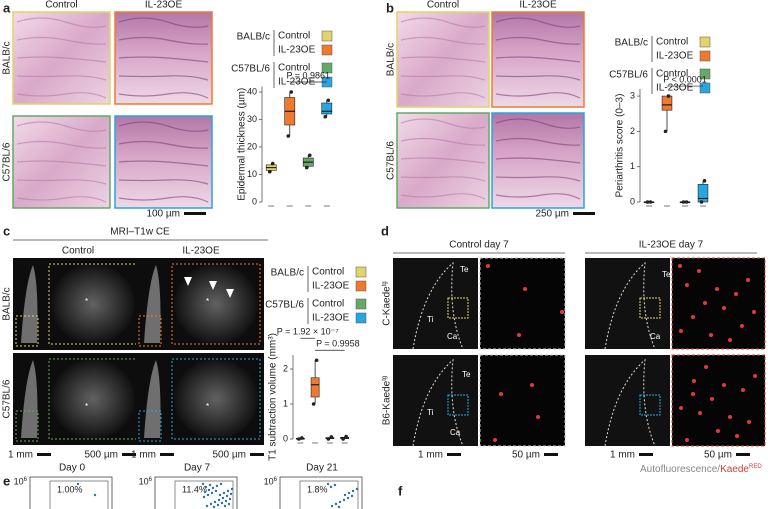 The width and height of the screenshot is (768, 509). What do you see at coordinates (387, 303) in the screenshot?
I see `row-label: C-Kaedetg` at bounding box center [387, 303].